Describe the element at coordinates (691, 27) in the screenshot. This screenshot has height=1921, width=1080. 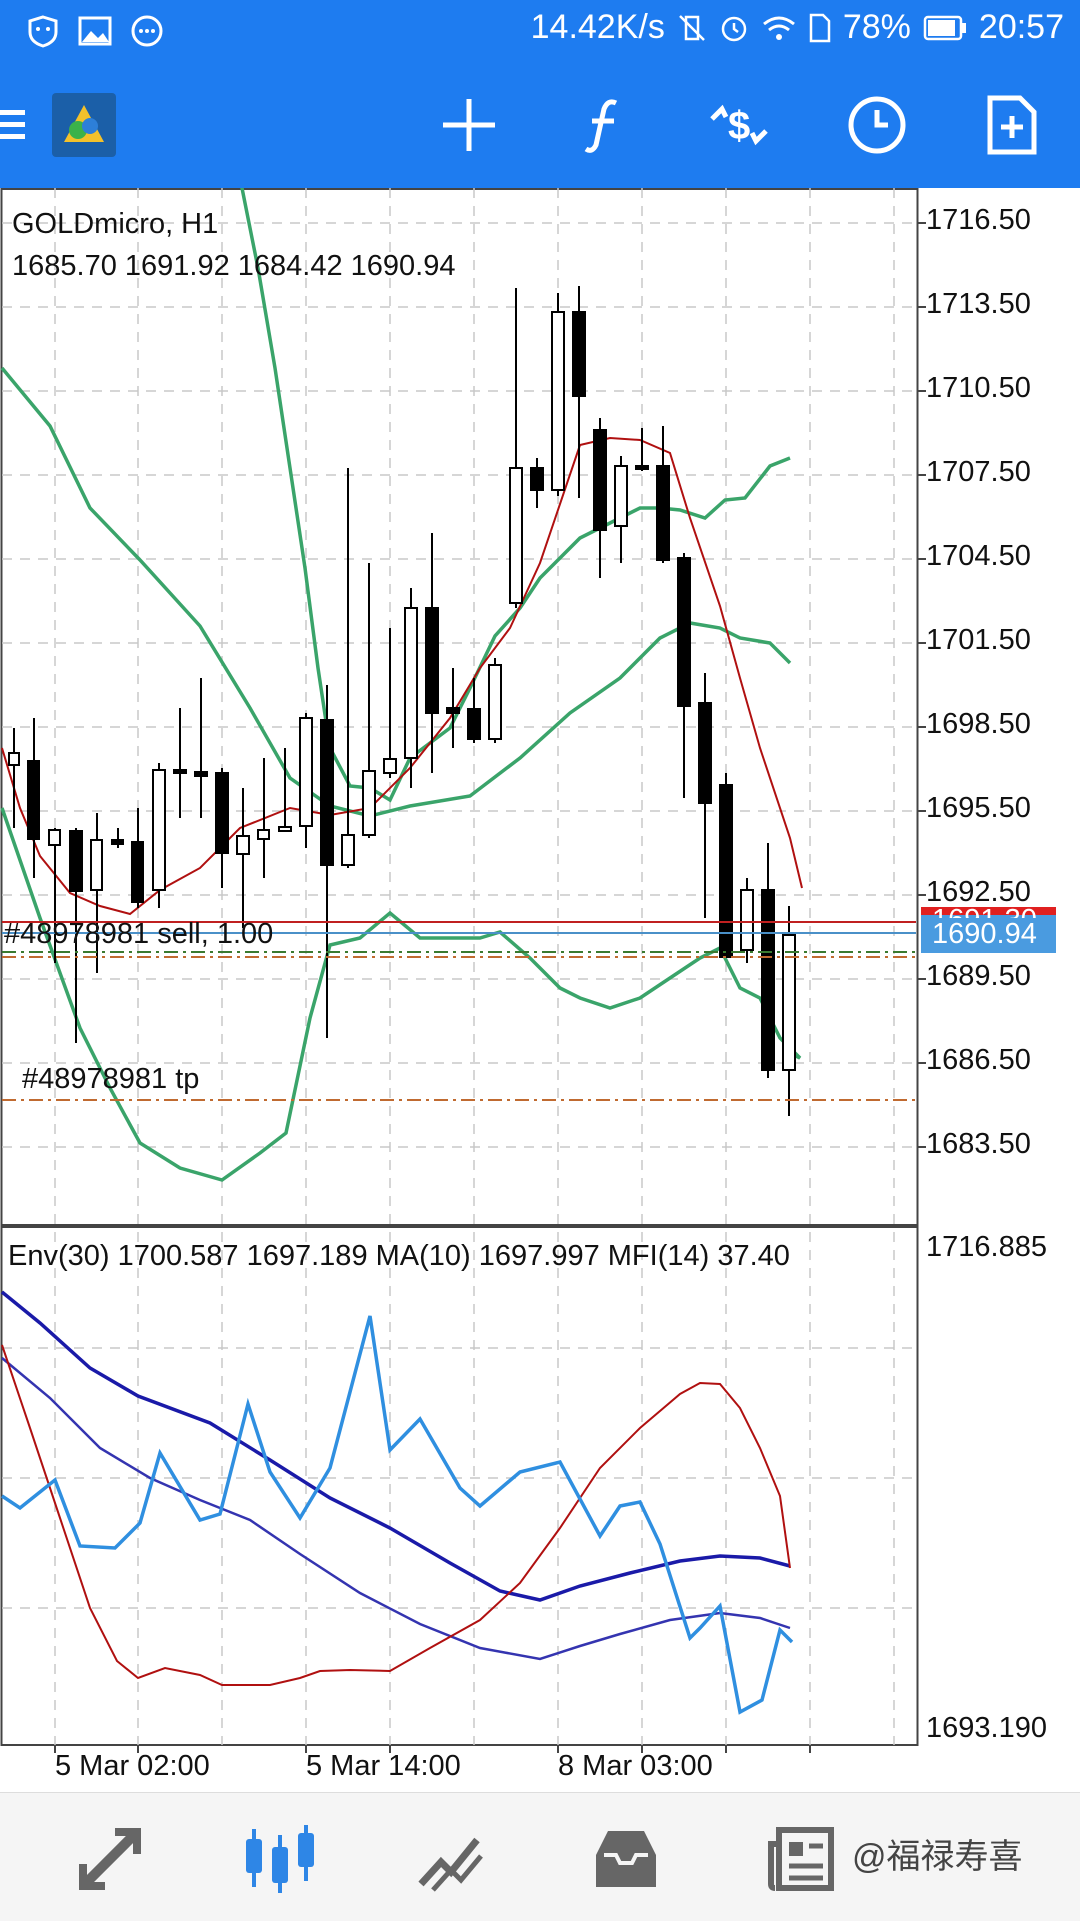
I see `vibrate-icon` at that location.